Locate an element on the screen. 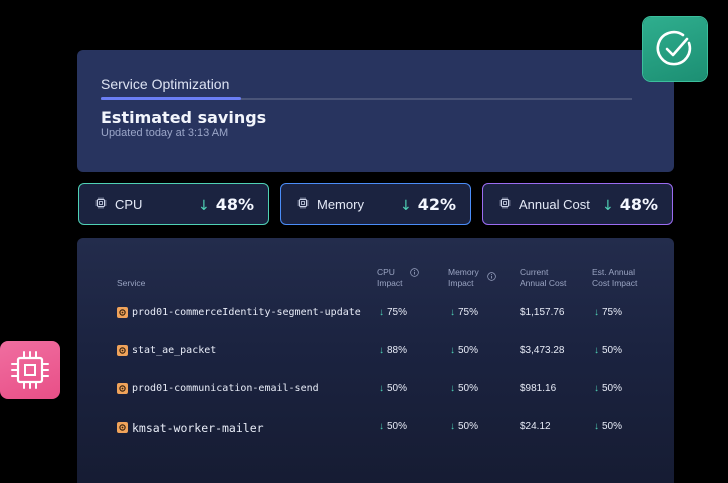  chip-badge is located at coordinates (30, 370).